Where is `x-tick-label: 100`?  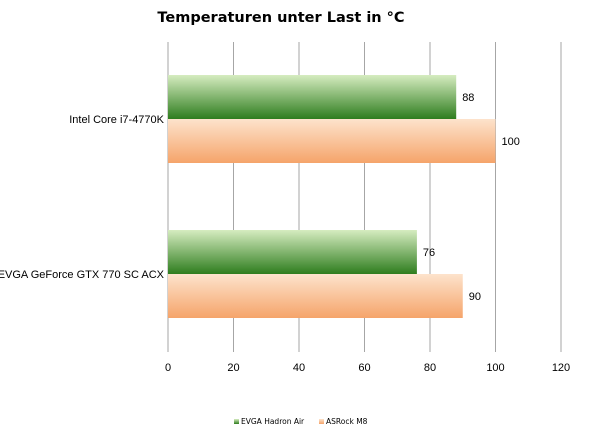
x-tick-label: 100 is located at coordinates (495, 368).